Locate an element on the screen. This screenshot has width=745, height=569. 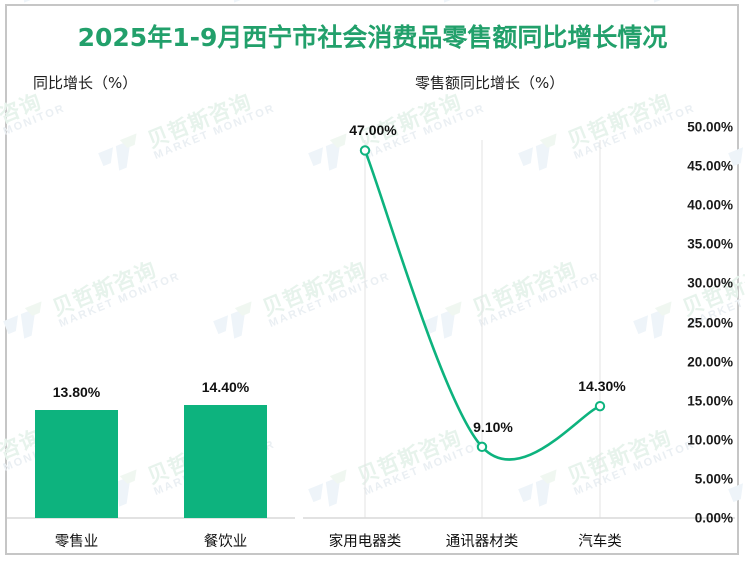
bar-餐饮业 is located at coordinates (225, 461).